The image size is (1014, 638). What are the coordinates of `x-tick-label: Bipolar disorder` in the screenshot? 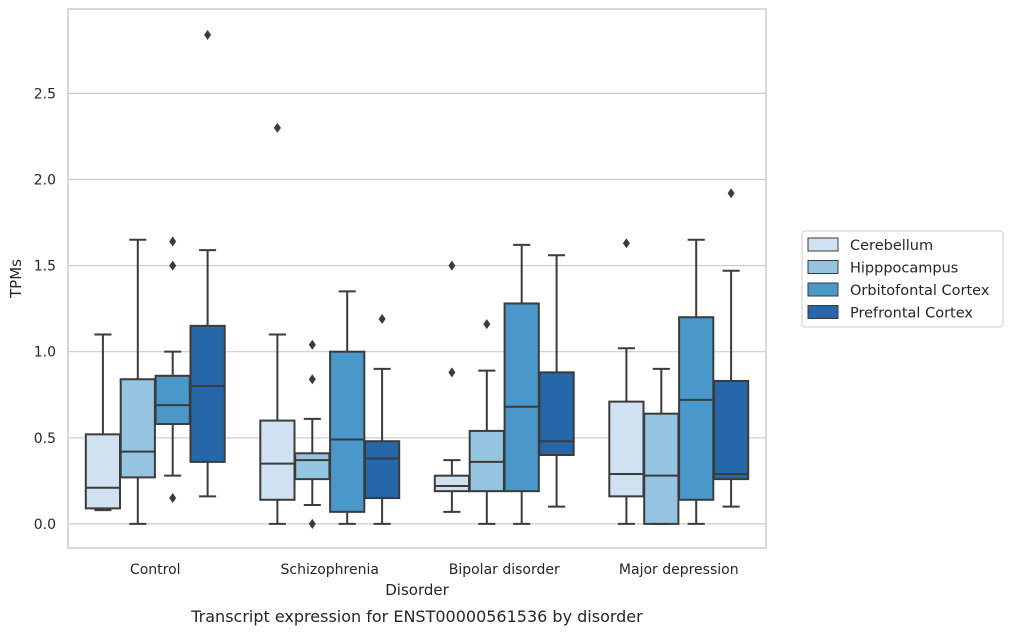 It's located at (504, 570).